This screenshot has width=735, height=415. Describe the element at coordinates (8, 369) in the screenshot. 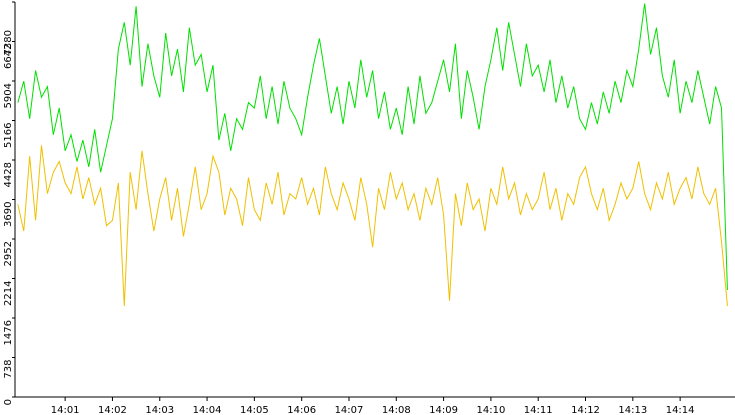

I see `y-tick-label: 738` at that location.